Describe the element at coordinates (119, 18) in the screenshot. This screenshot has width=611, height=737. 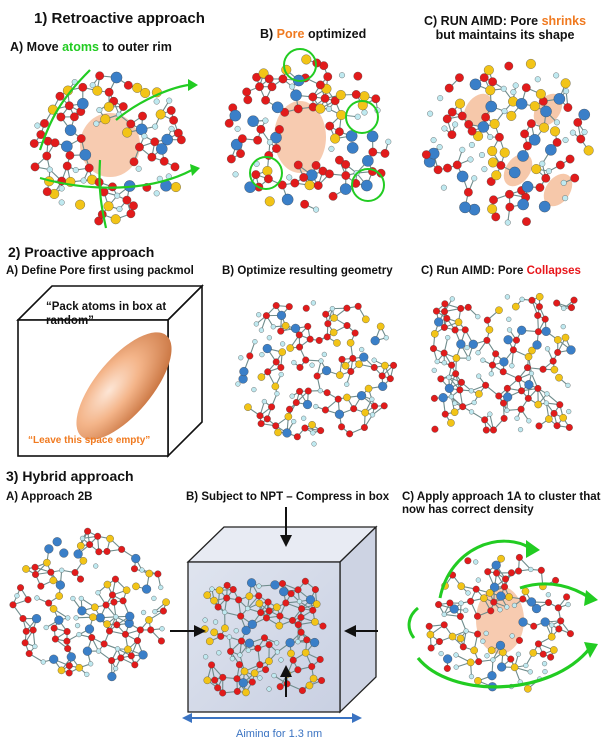
I see `section1-title: 1) Retroactive approach` at that location.